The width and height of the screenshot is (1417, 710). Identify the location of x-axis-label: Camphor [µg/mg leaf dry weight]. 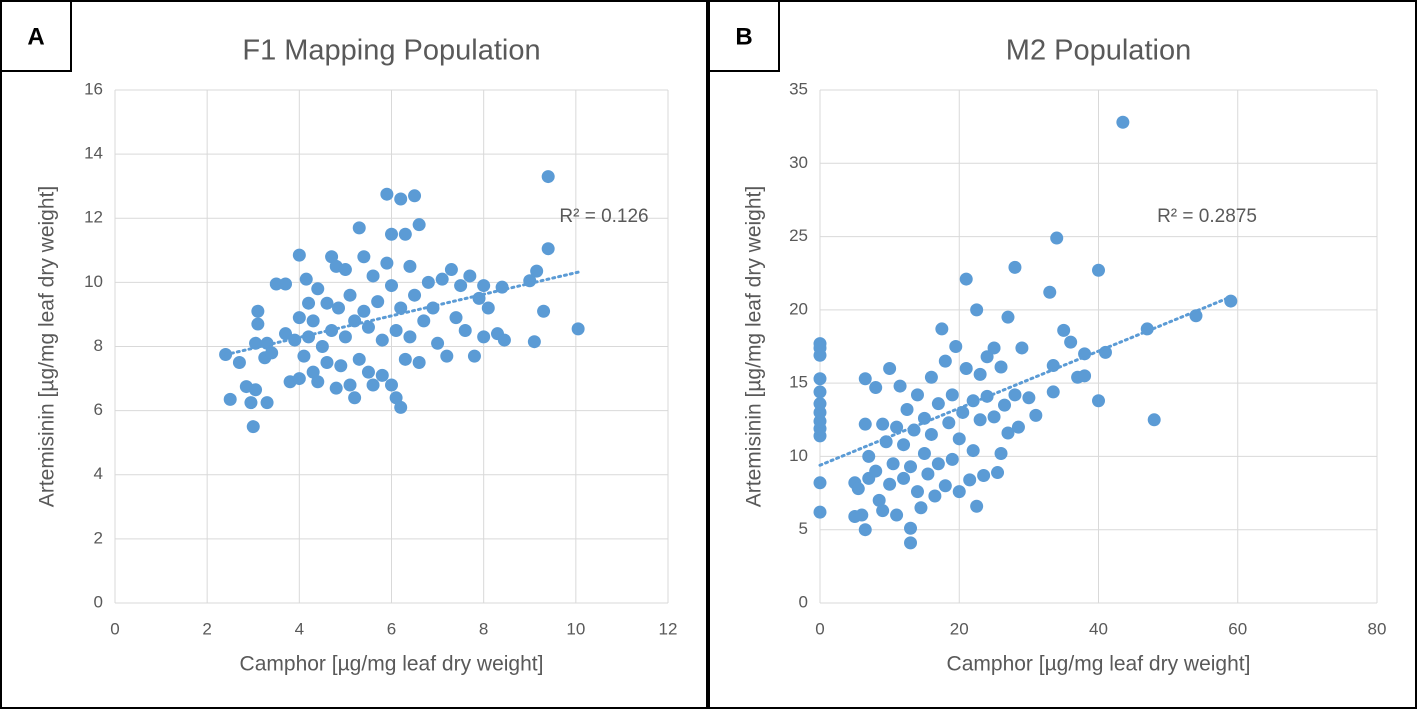
(392, 664).